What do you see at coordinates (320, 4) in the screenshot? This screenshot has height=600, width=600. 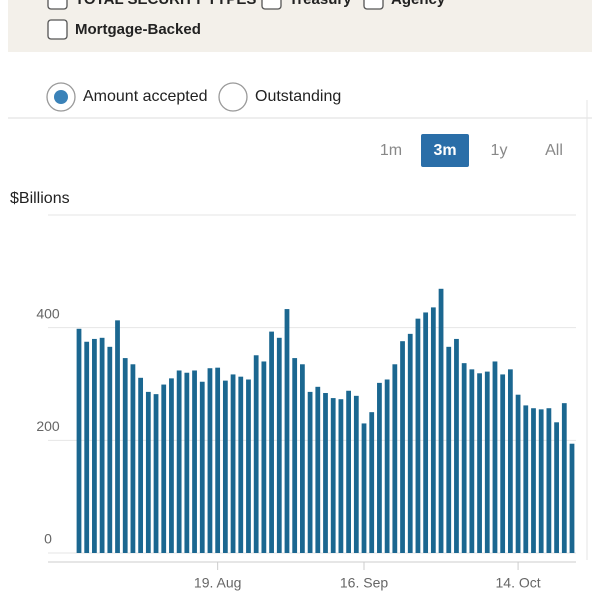 I see `checkbox-label: Treasury` at bounding box center [320, 4].